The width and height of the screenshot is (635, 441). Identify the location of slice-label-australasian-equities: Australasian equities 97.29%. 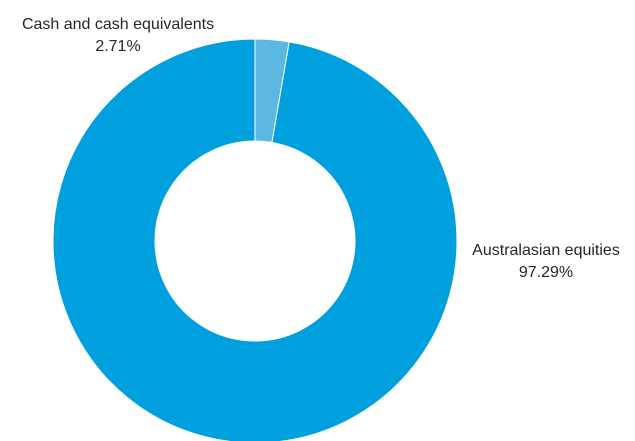
(546, 262).